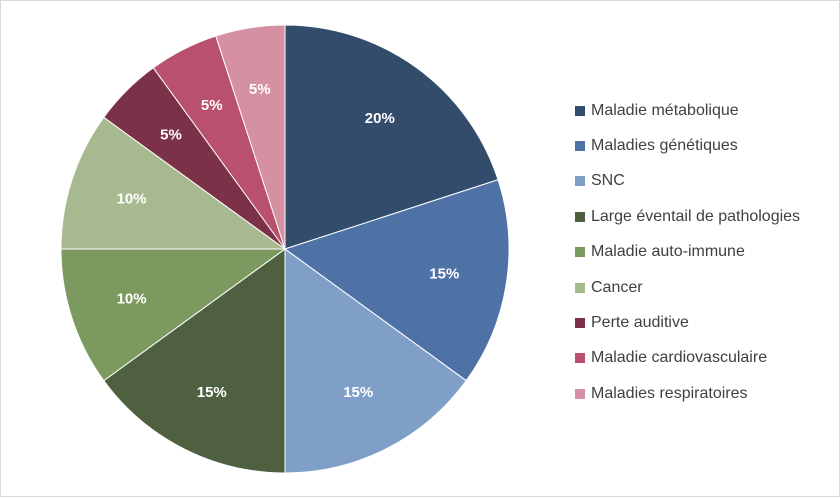  What do you see at coordinates (687, 287) in the screenshot?
I see `legend-item-5: Cancer` at bounding box center [687, 287].